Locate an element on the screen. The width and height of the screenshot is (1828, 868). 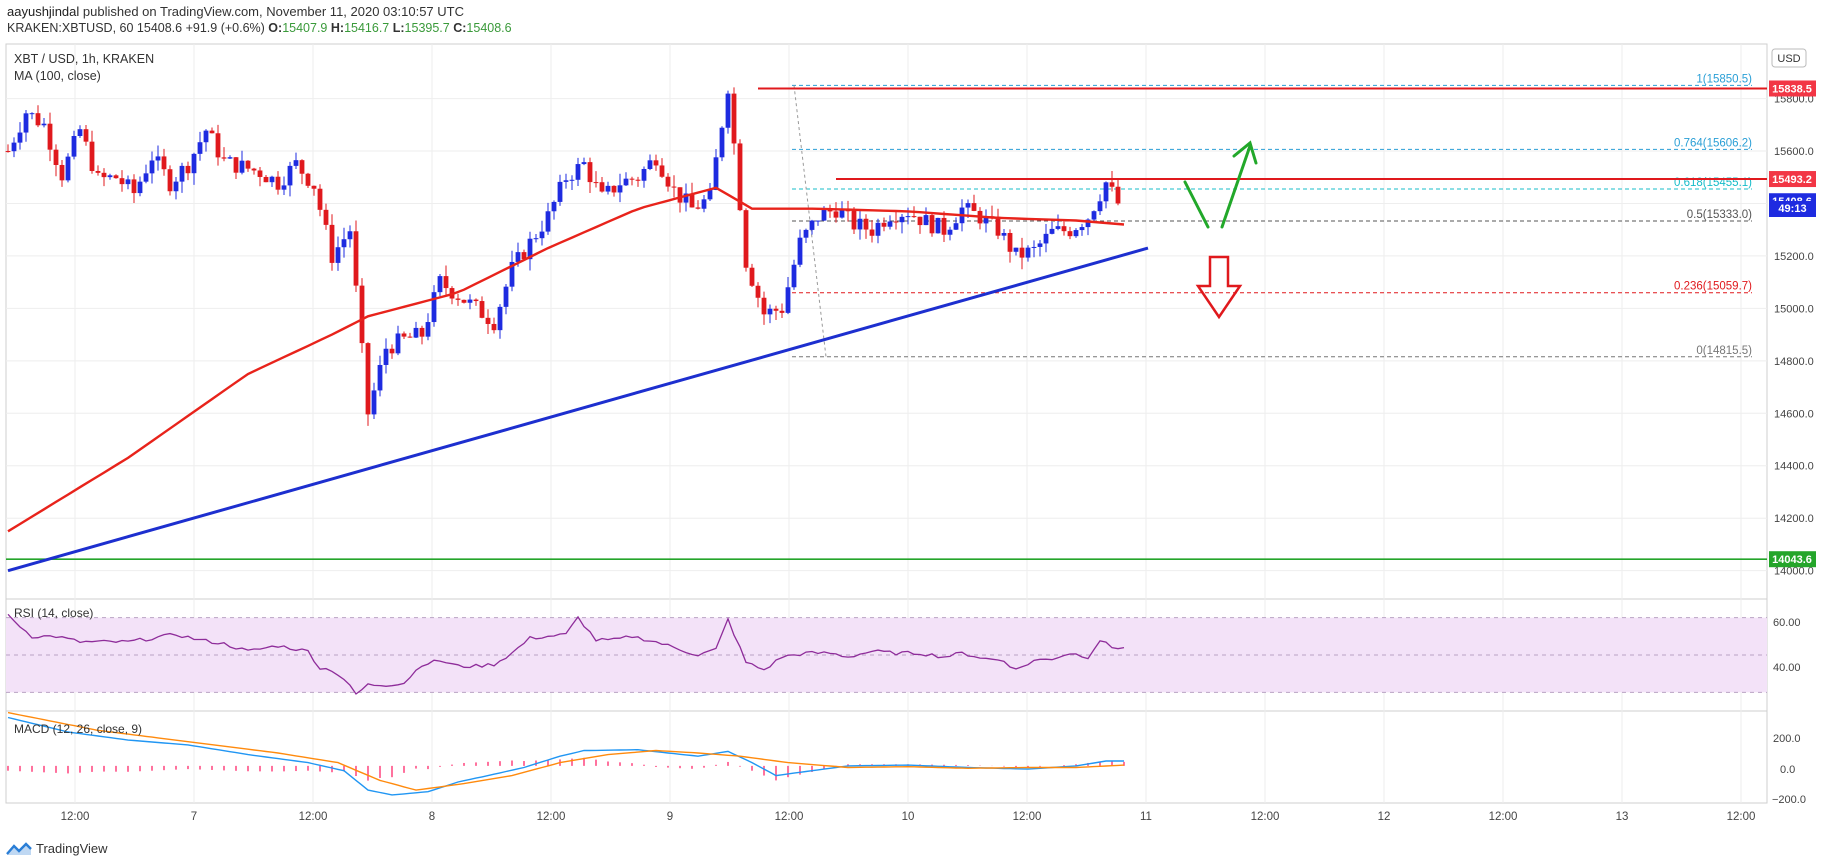
price-tick-label: 15000.0 is located at coordinates (1794, 309).